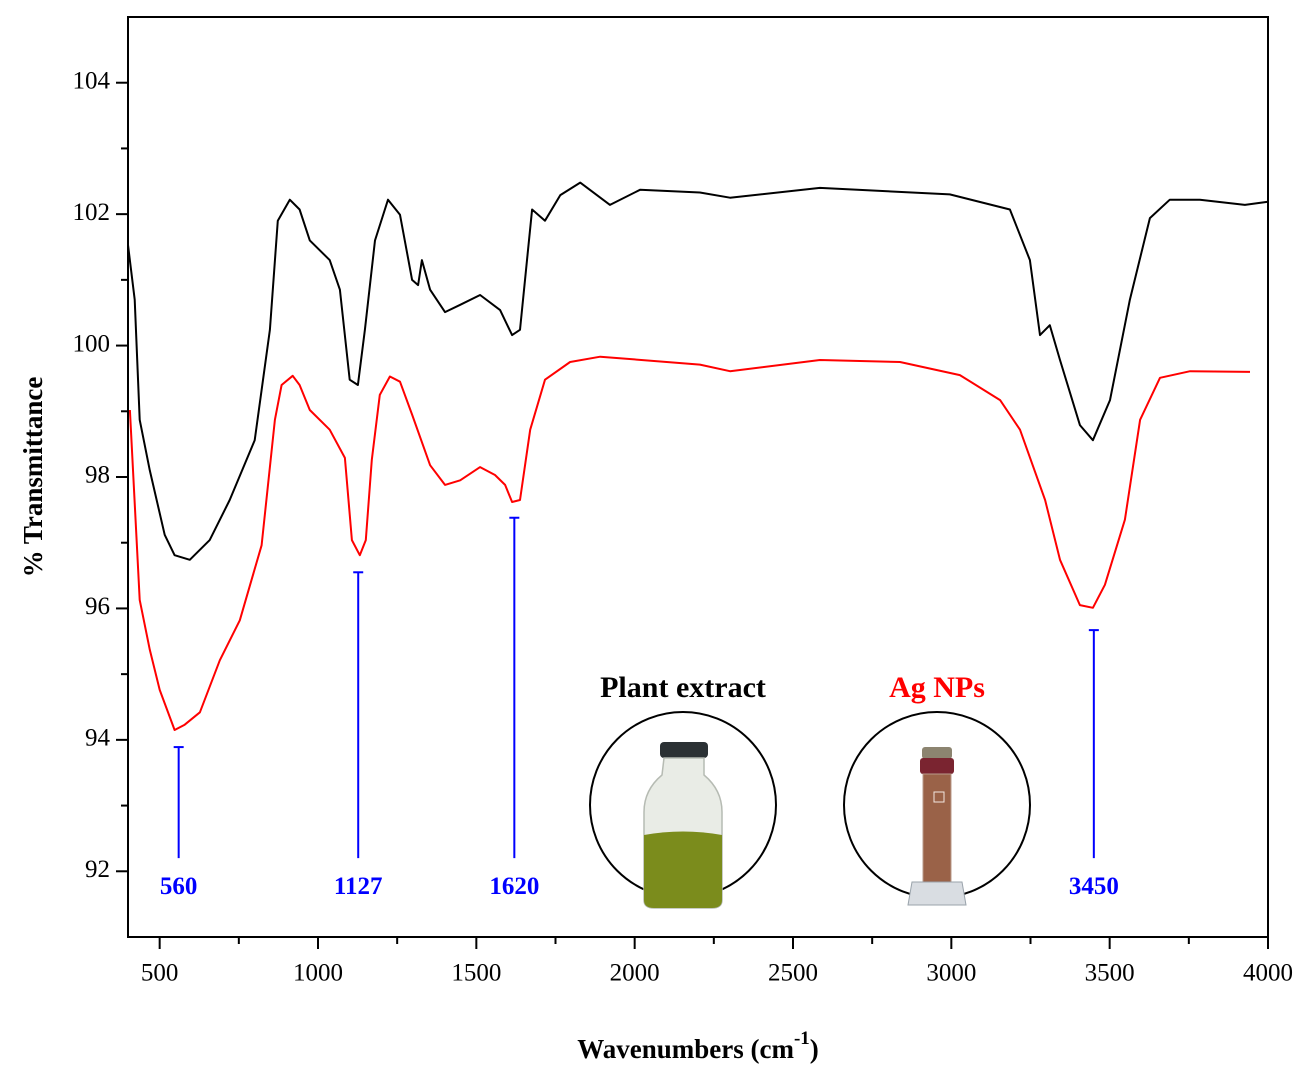 The height and width of the screenshot is (1074, 1301). What do you see at coordinates (318, 973) in the screenshot?
I see `x-tick-label: 1000` at bounding box center [318, 973].